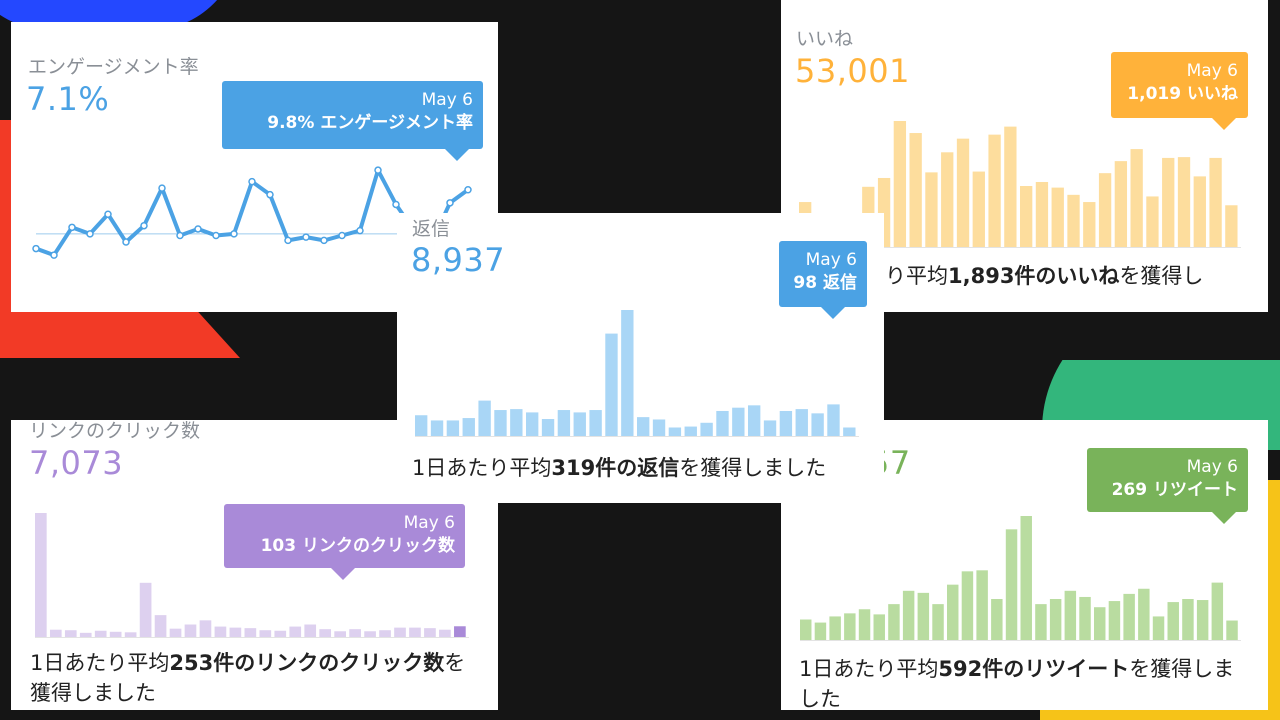 This screenshot has width=1280, height=720. What do you see at coordinates (370, 123) in the screenshot?
I see `engagement-tooltip-value: 9.8% エンゲージメント率` at bounding box center [370, 123].